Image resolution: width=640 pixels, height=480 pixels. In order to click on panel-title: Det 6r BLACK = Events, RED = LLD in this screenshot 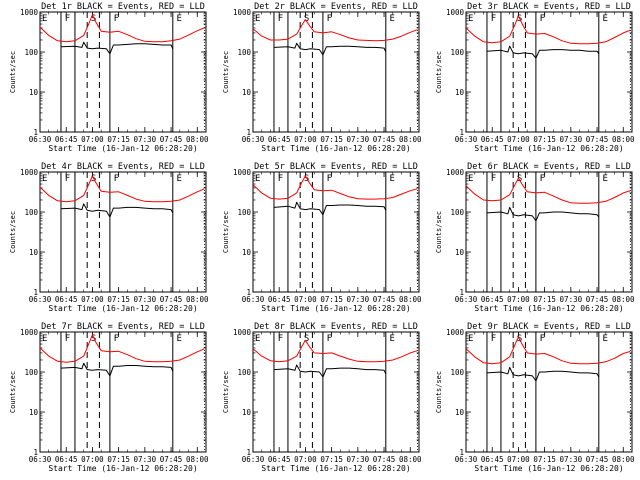, I will do `click(549, 167)`.